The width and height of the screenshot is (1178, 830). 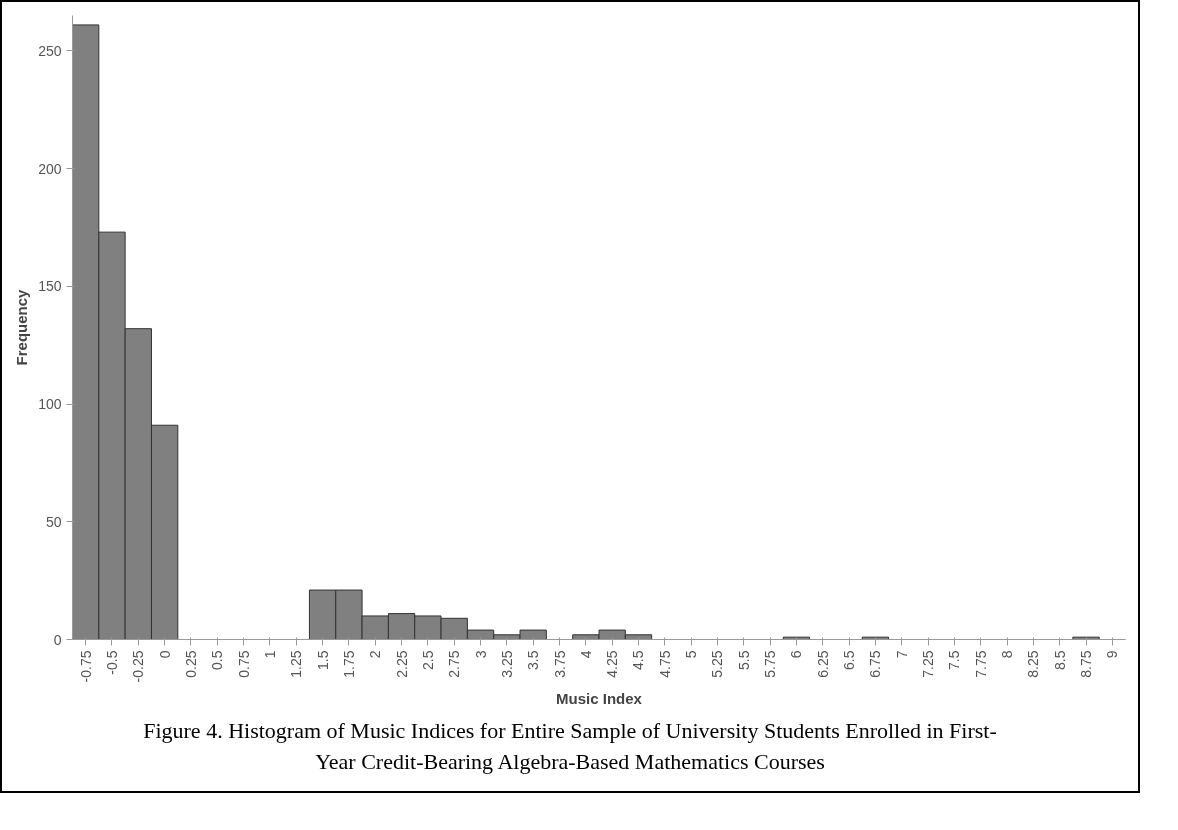 What do you see at coordinates (559, 664) in the screenshot?
I see `x-tick-label: 3.75` at bounding box center [559, 664].